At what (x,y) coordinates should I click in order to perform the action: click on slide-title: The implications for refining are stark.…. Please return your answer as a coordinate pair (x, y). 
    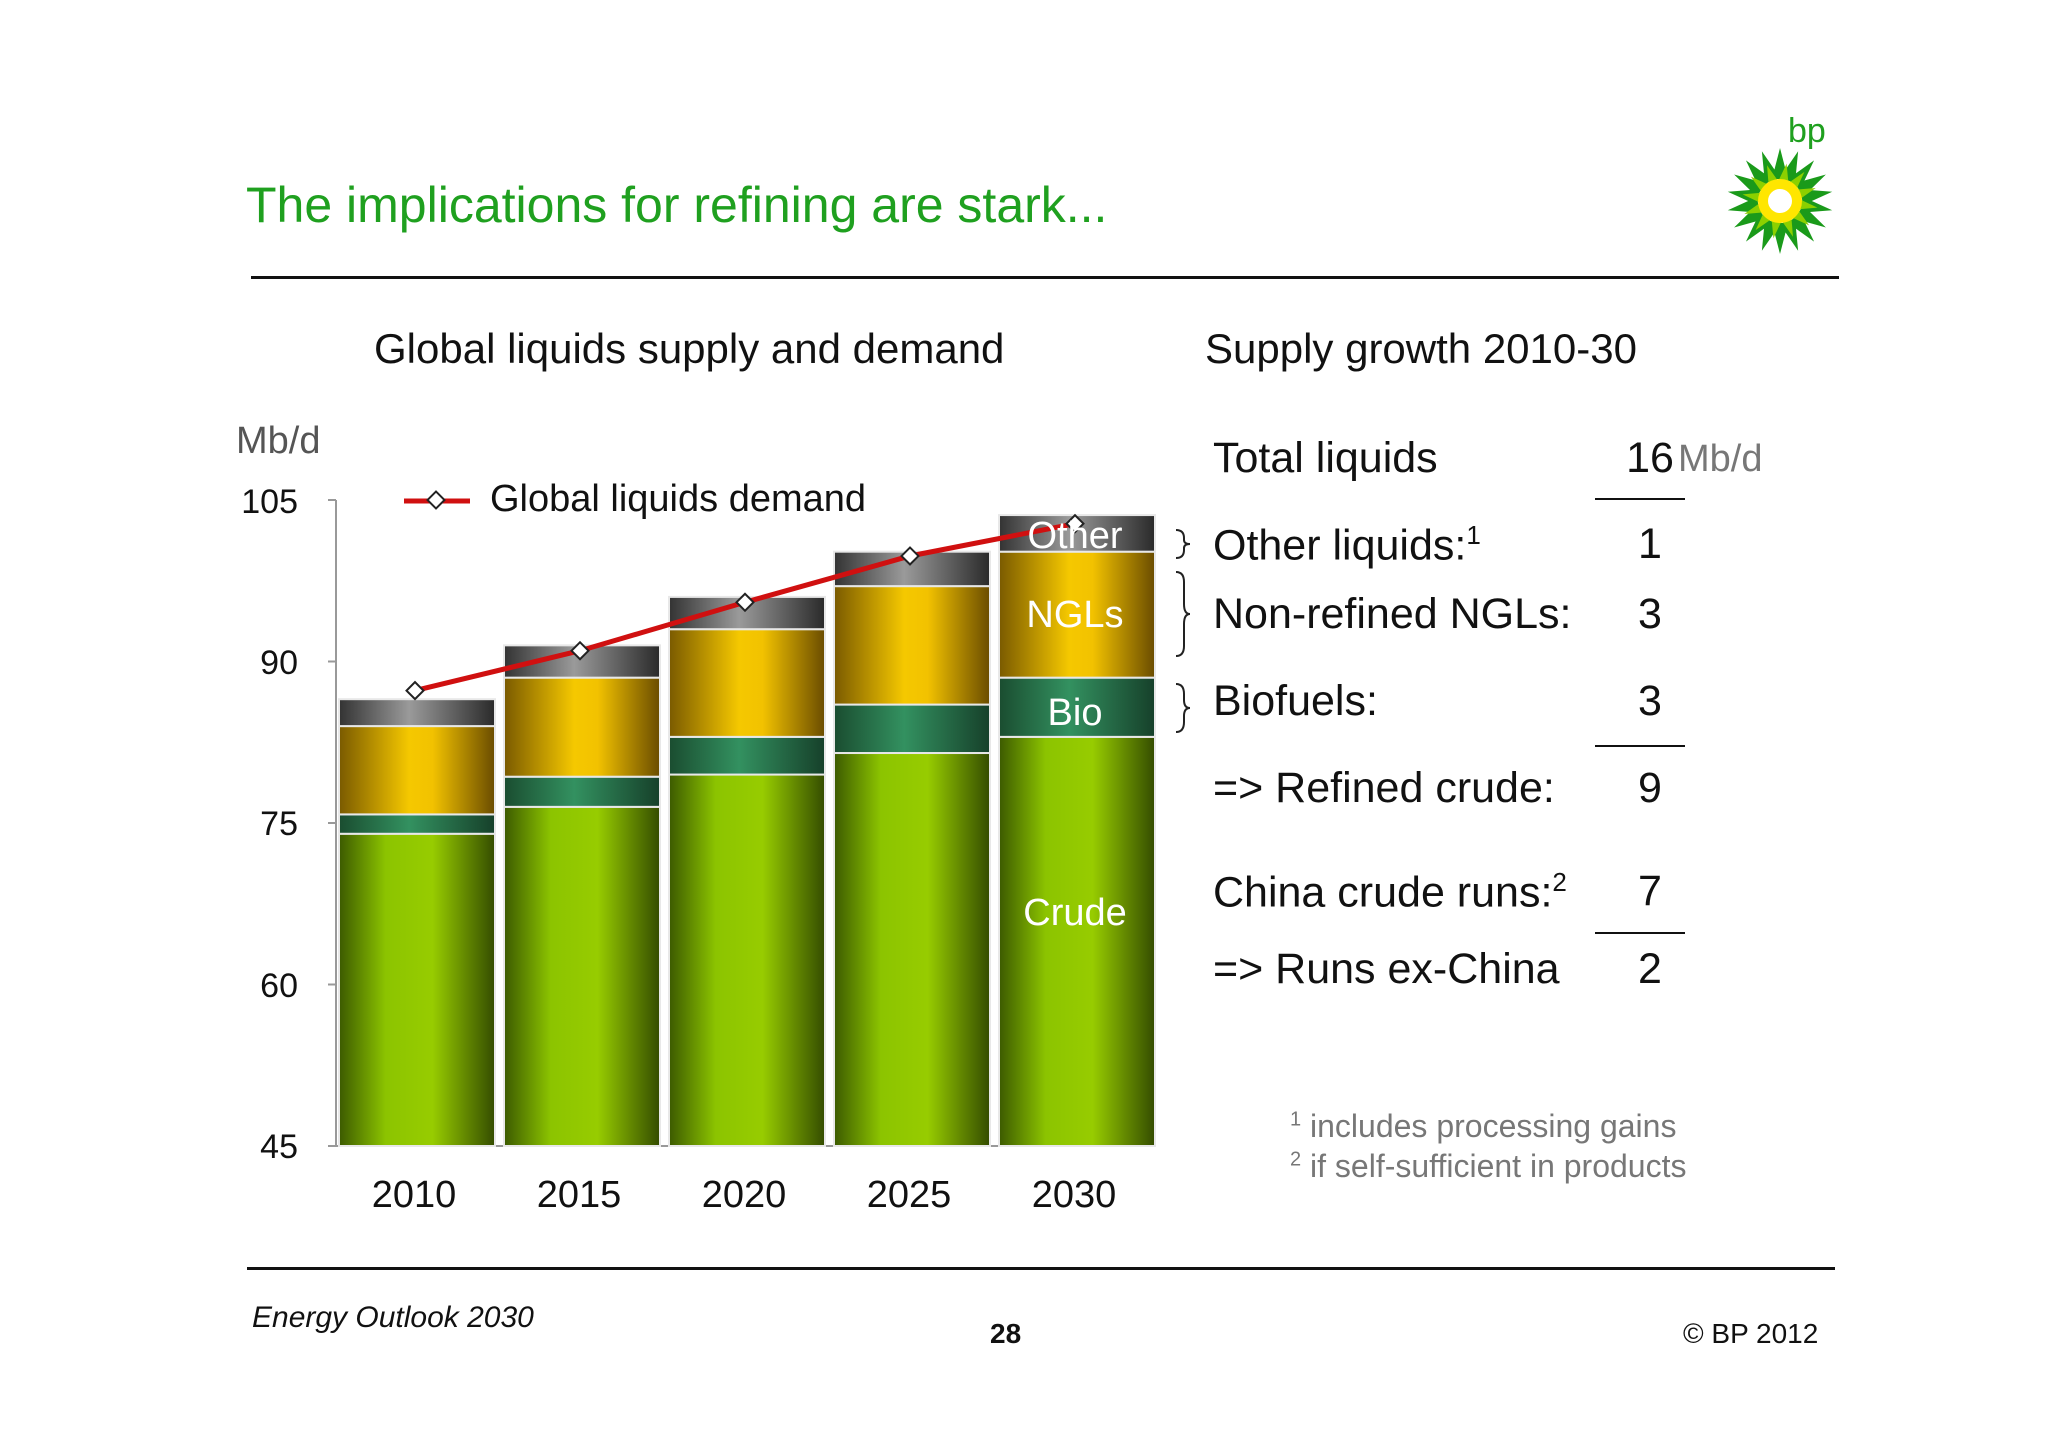
    Looking at the image, I should click on (677, 205).